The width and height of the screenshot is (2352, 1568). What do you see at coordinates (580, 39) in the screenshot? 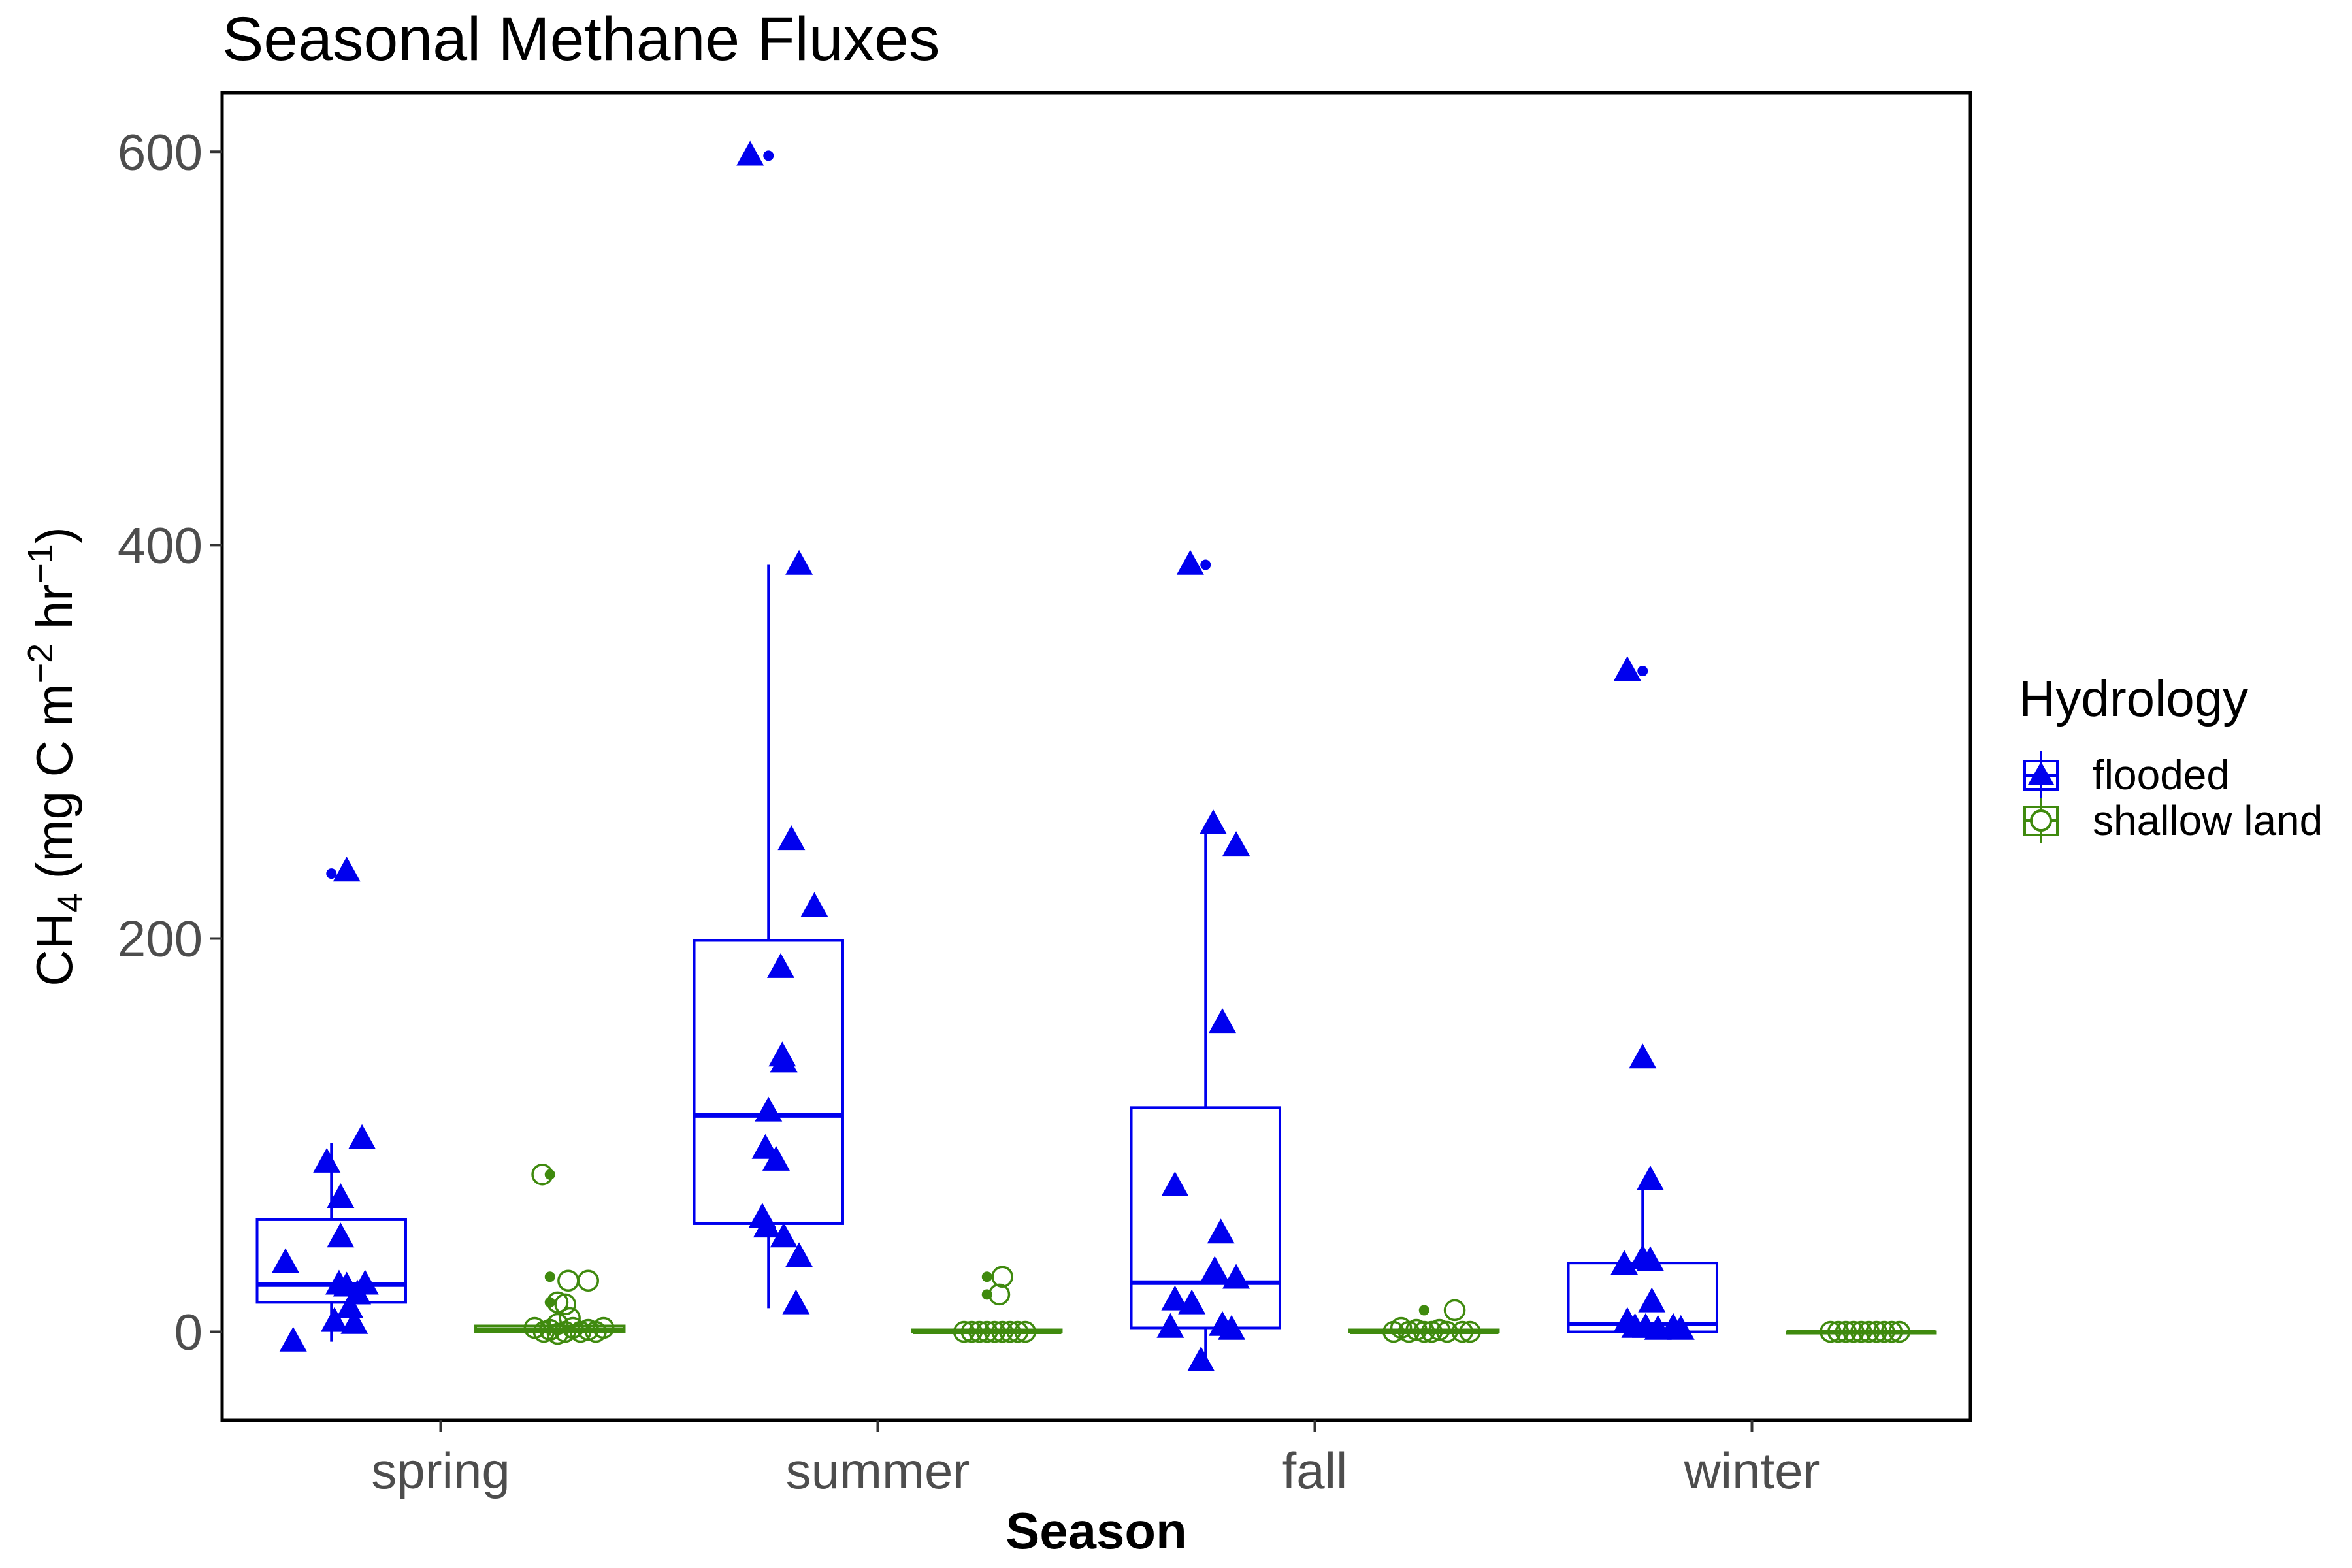
I see `chart-title: Seasonal Methane Fluxes` at bounding box center [580, 39].